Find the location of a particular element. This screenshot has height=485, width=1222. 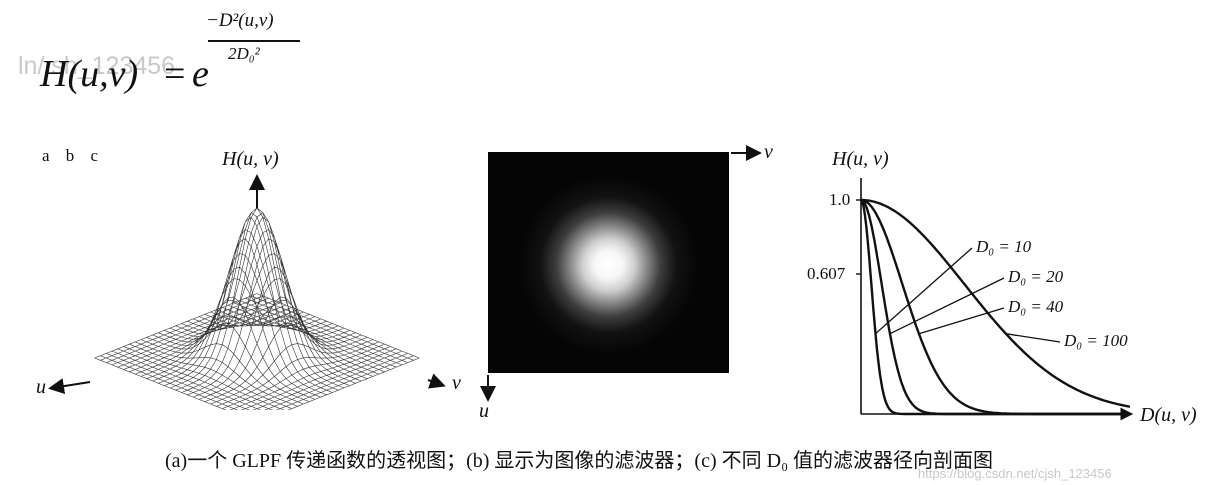

panel-a-axis-u: u is located at coordinates (41, 387).